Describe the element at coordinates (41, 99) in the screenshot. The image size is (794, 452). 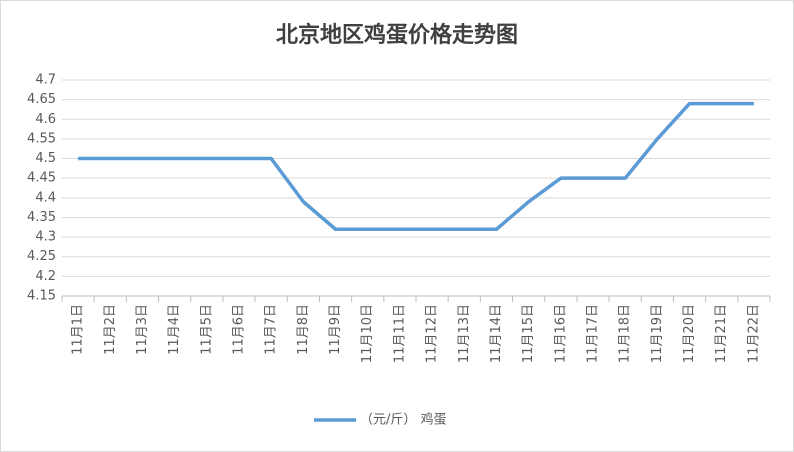
I see `y-tick-label: 4.65` at that location.